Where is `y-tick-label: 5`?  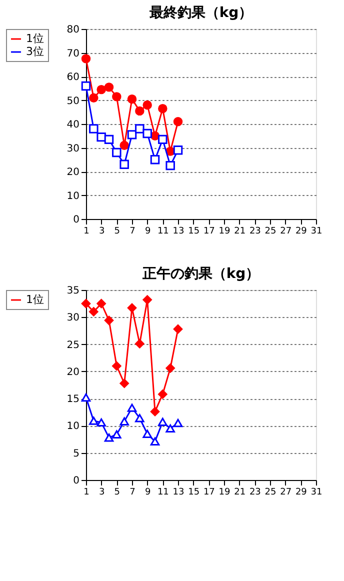 y-tick-label: 5 is located at coordinates (76, 454).